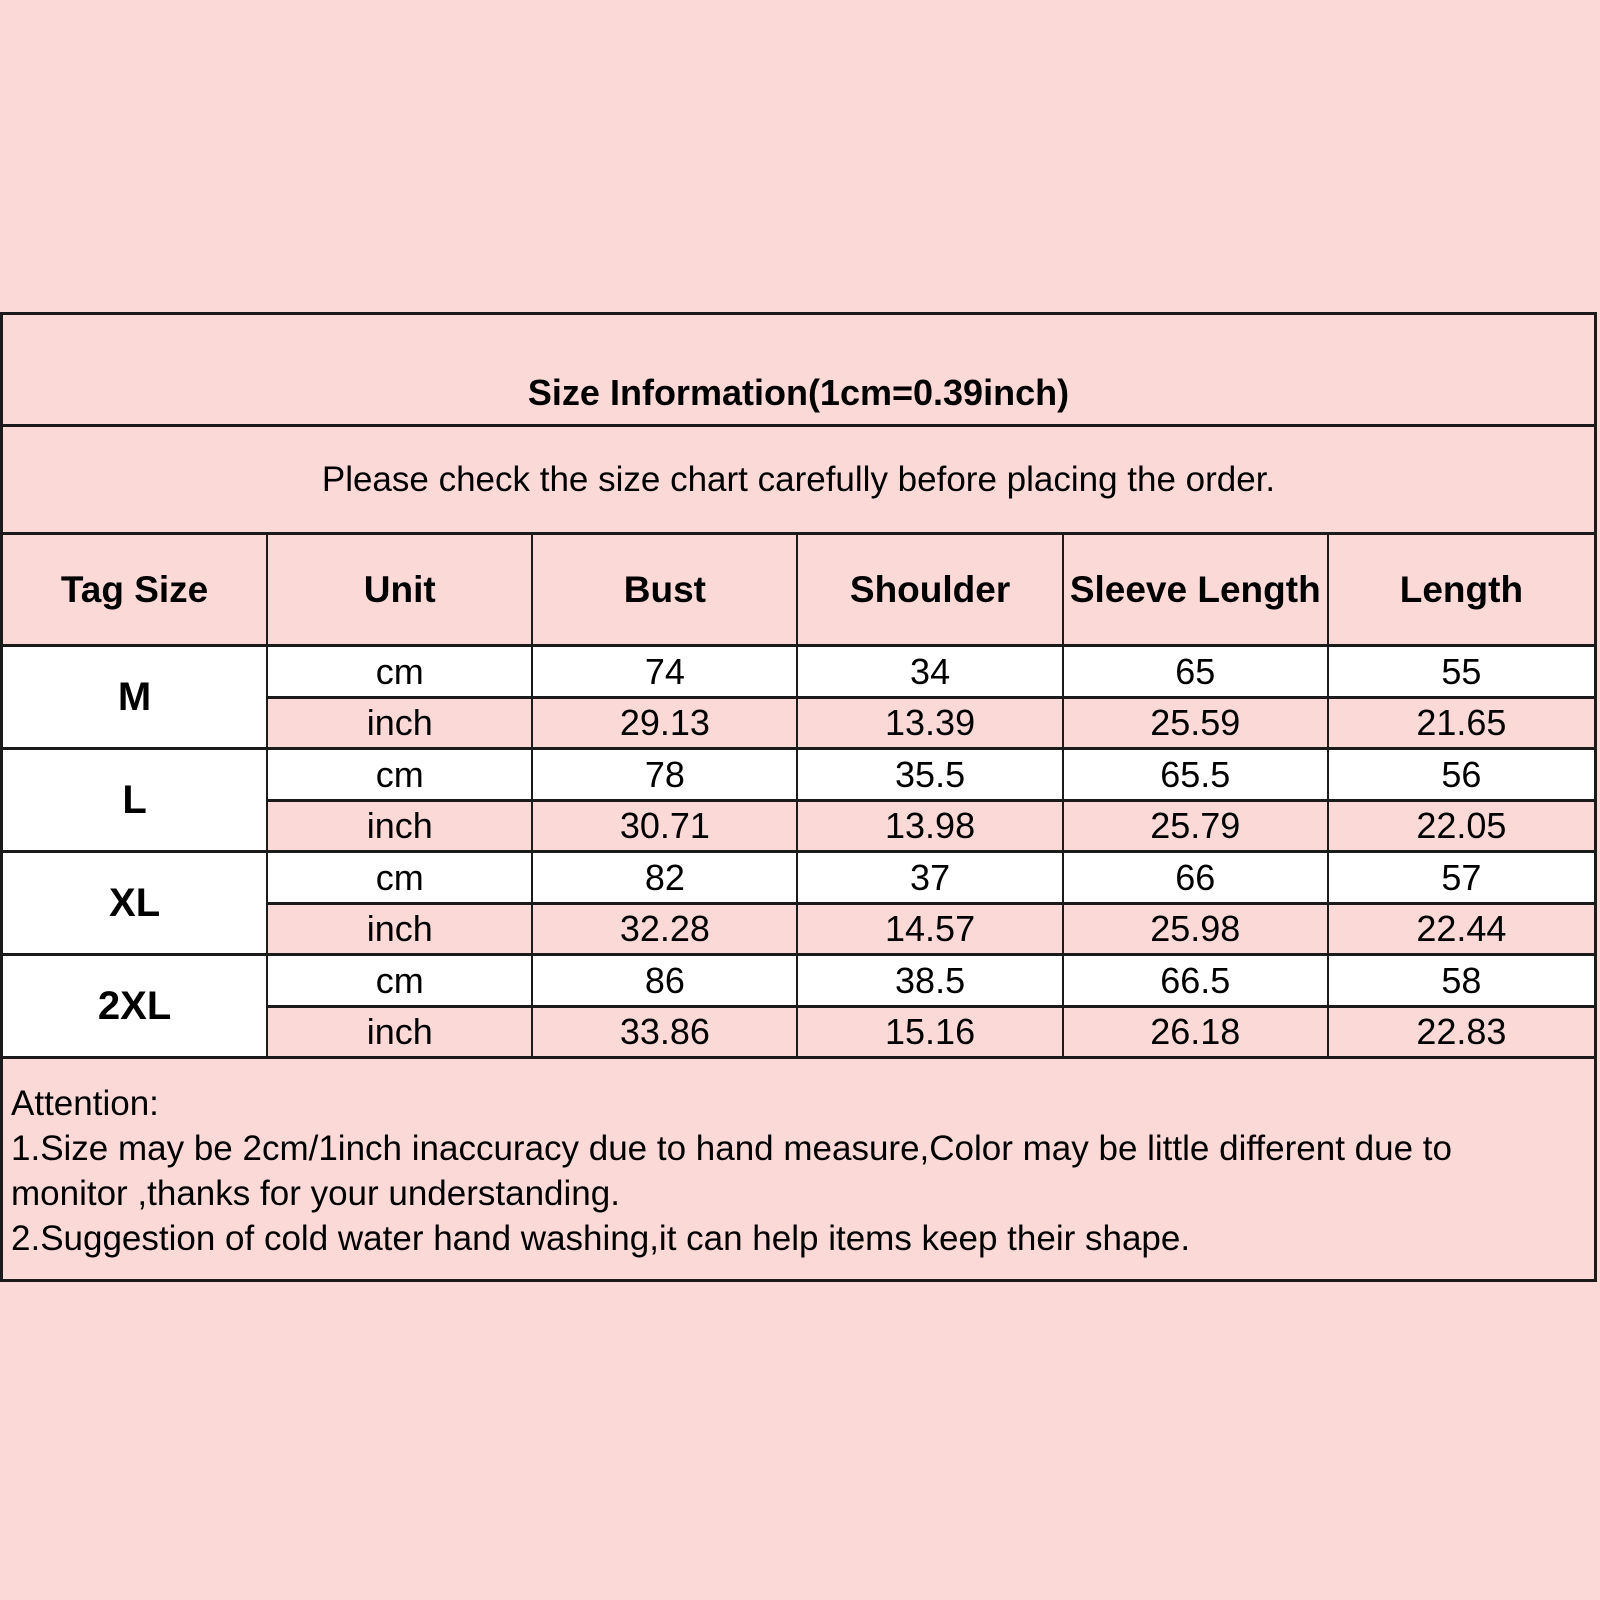 Image resolution: width=1600 pixels, height=1600 pixels. What do you see at coordinates (1196, 879) in the screenshot?
I see `measurement-cell: 66` at bounding box center [1196, 879].